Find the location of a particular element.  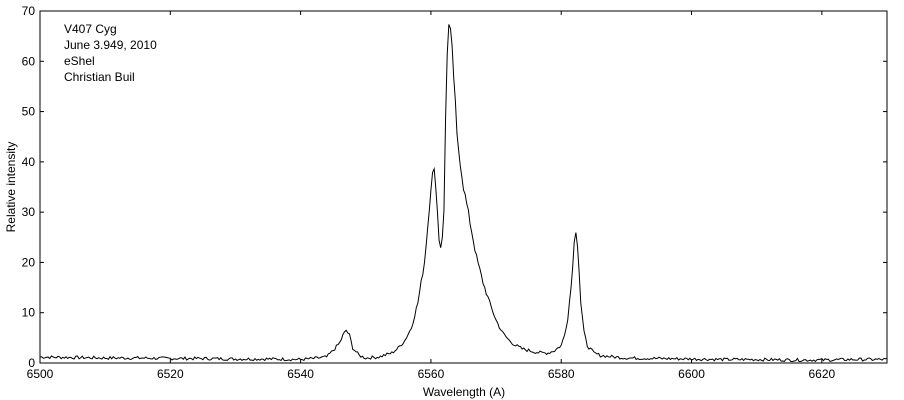

y-tick-label: 40 is located at coordinates (29, 162).